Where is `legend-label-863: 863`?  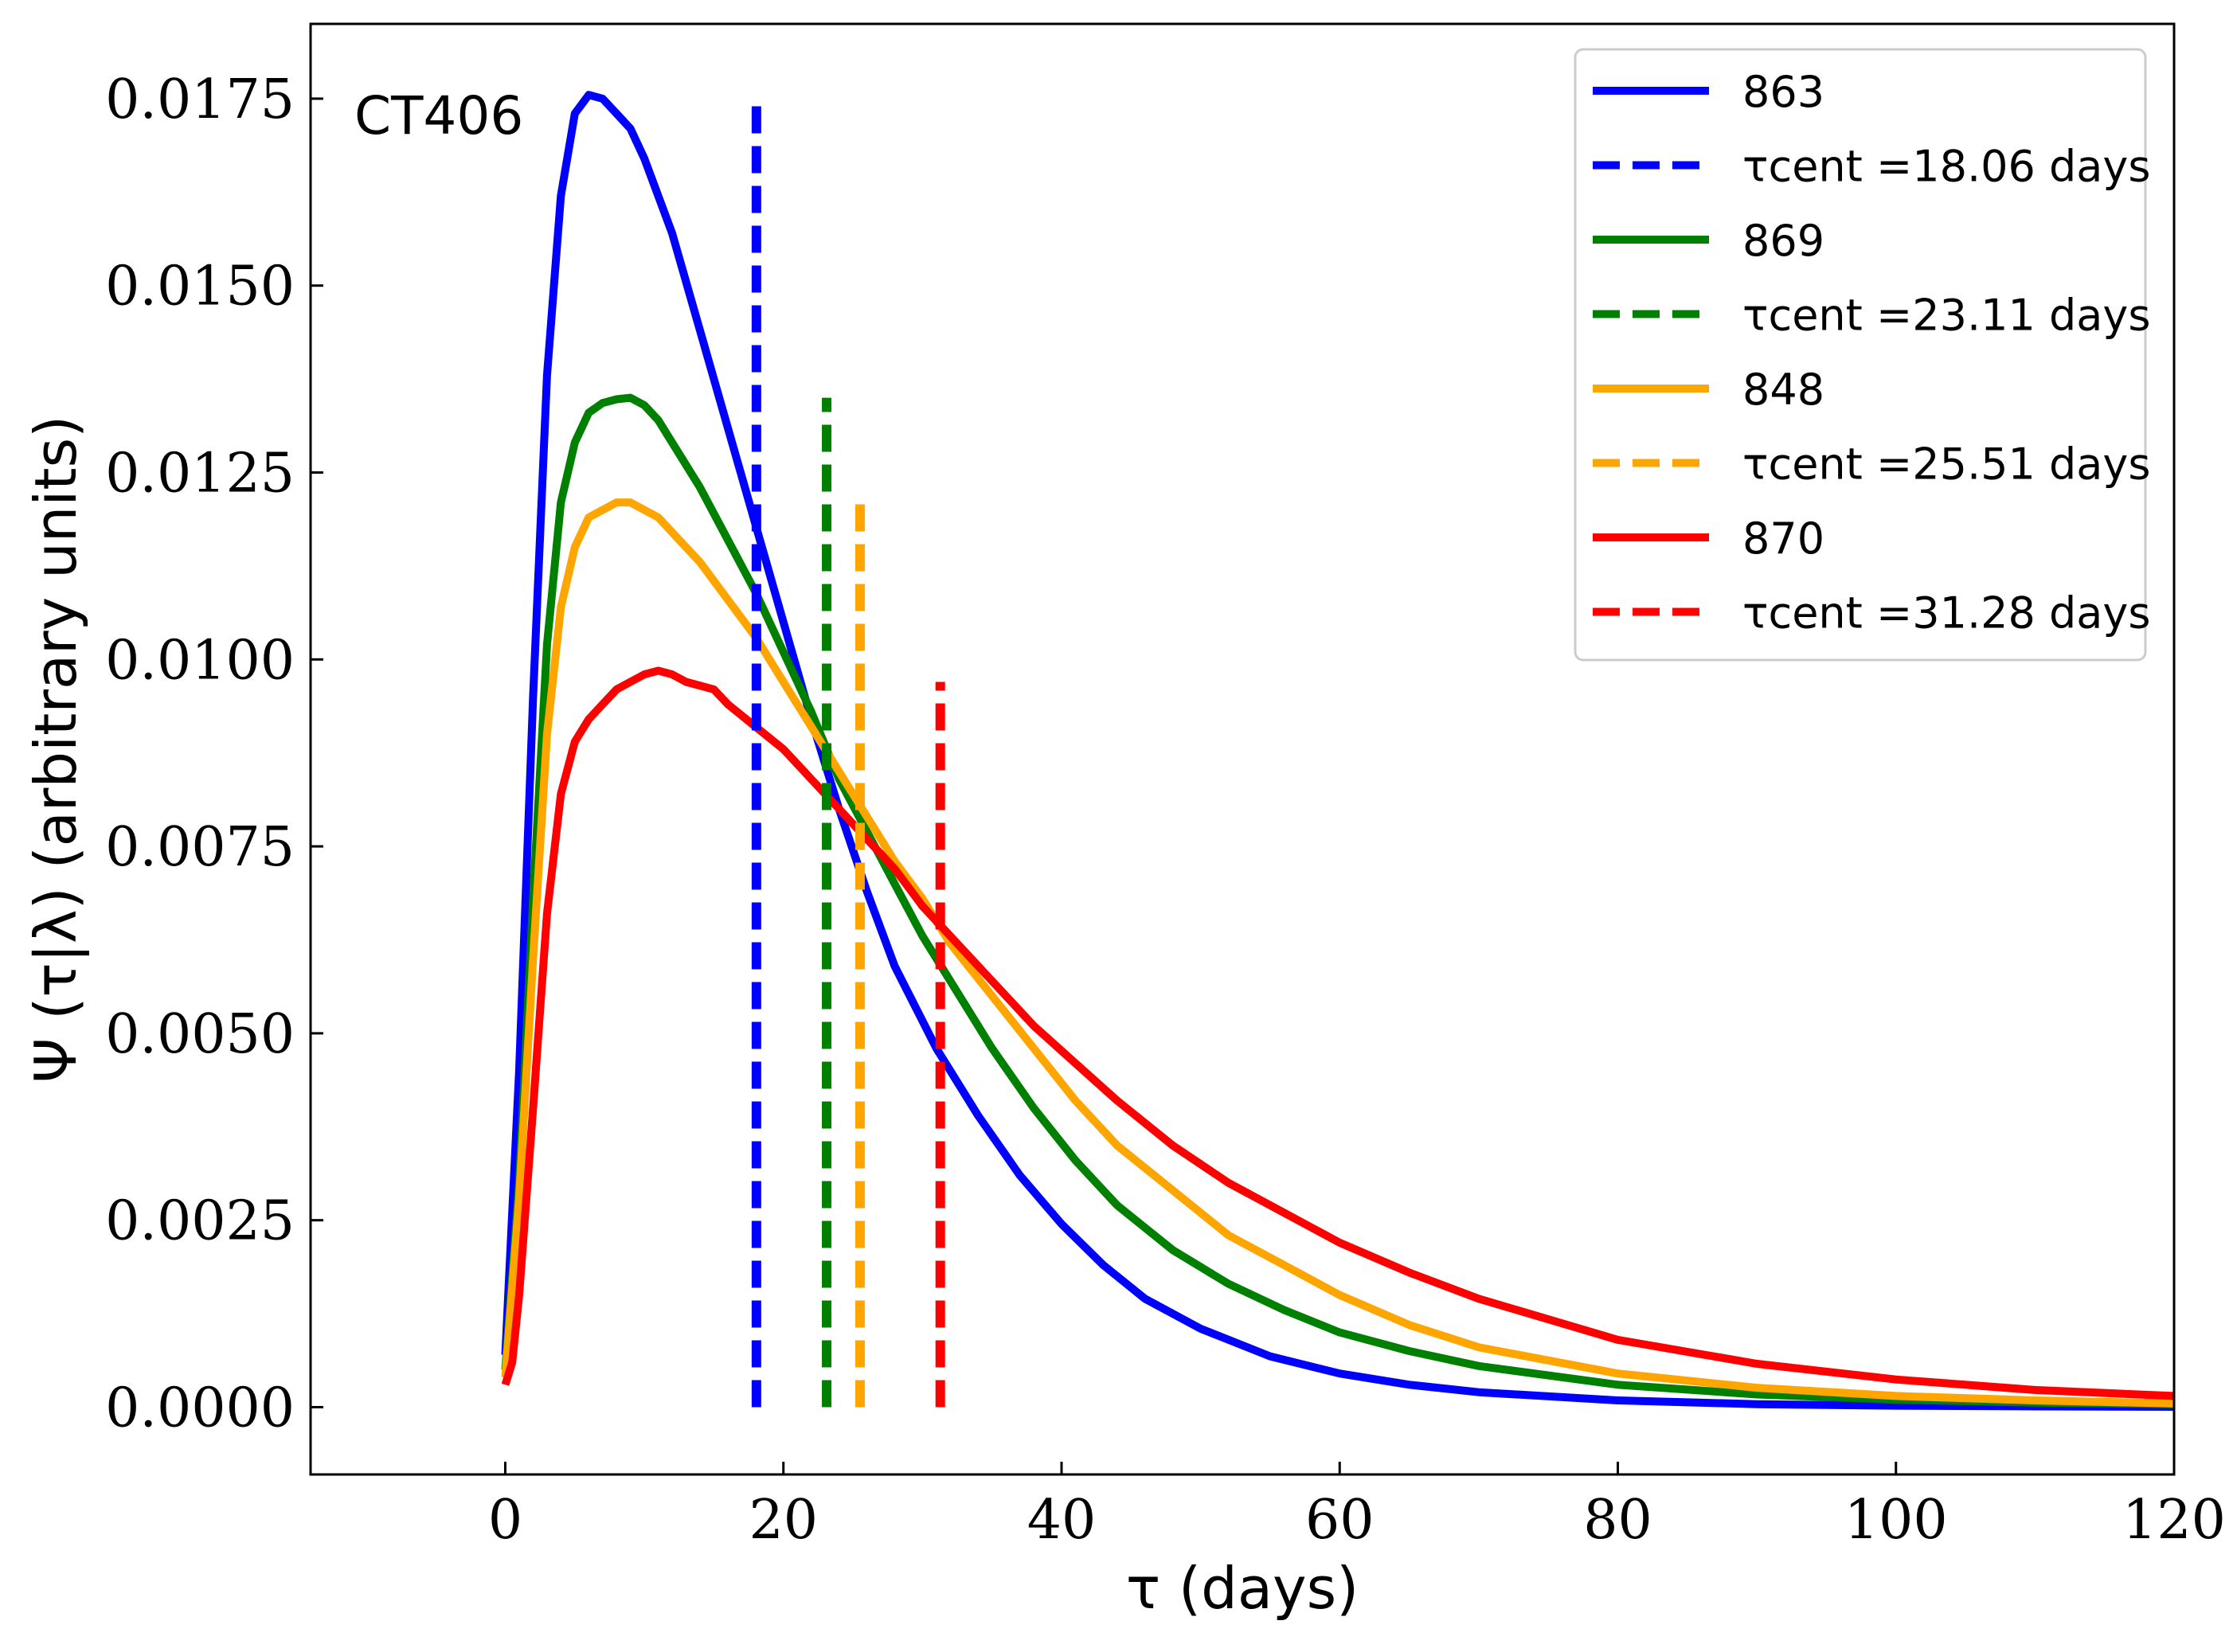
legend-label-863: 863 is located at coordinates (1783, 92).